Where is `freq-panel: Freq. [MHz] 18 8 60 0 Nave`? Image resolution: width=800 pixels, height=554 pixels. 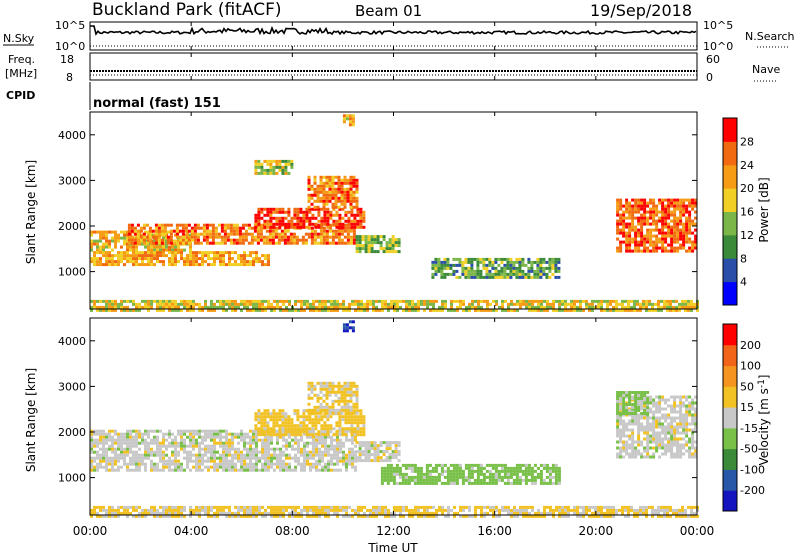 freq-panel: Freq. [MHz] 18 8 60 0 Nave is located at coordinates (392, 68).